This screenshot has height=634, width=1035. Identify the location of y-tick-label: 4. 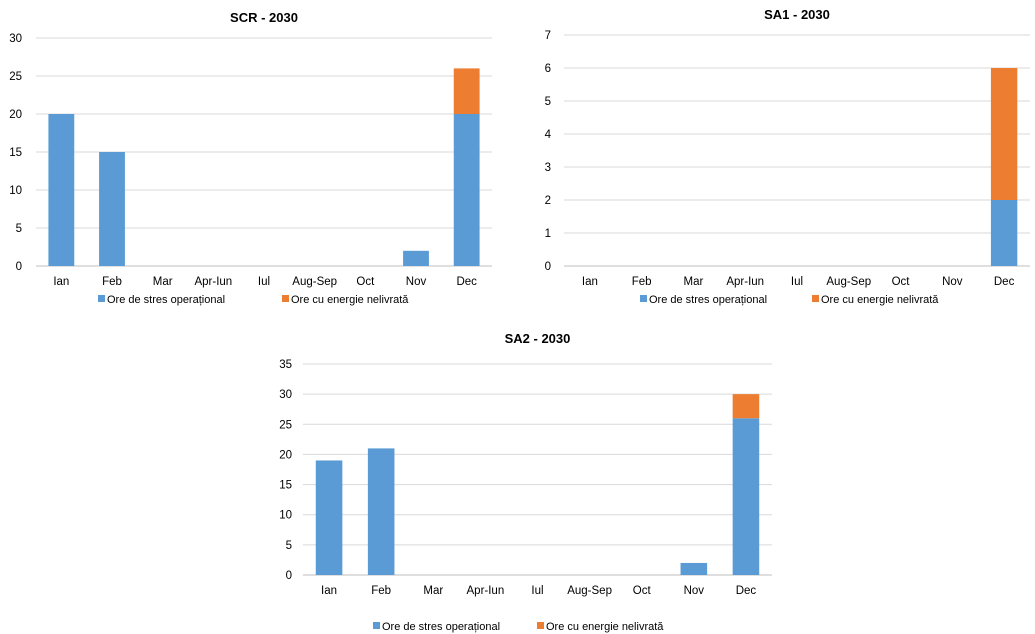
(548, 135).